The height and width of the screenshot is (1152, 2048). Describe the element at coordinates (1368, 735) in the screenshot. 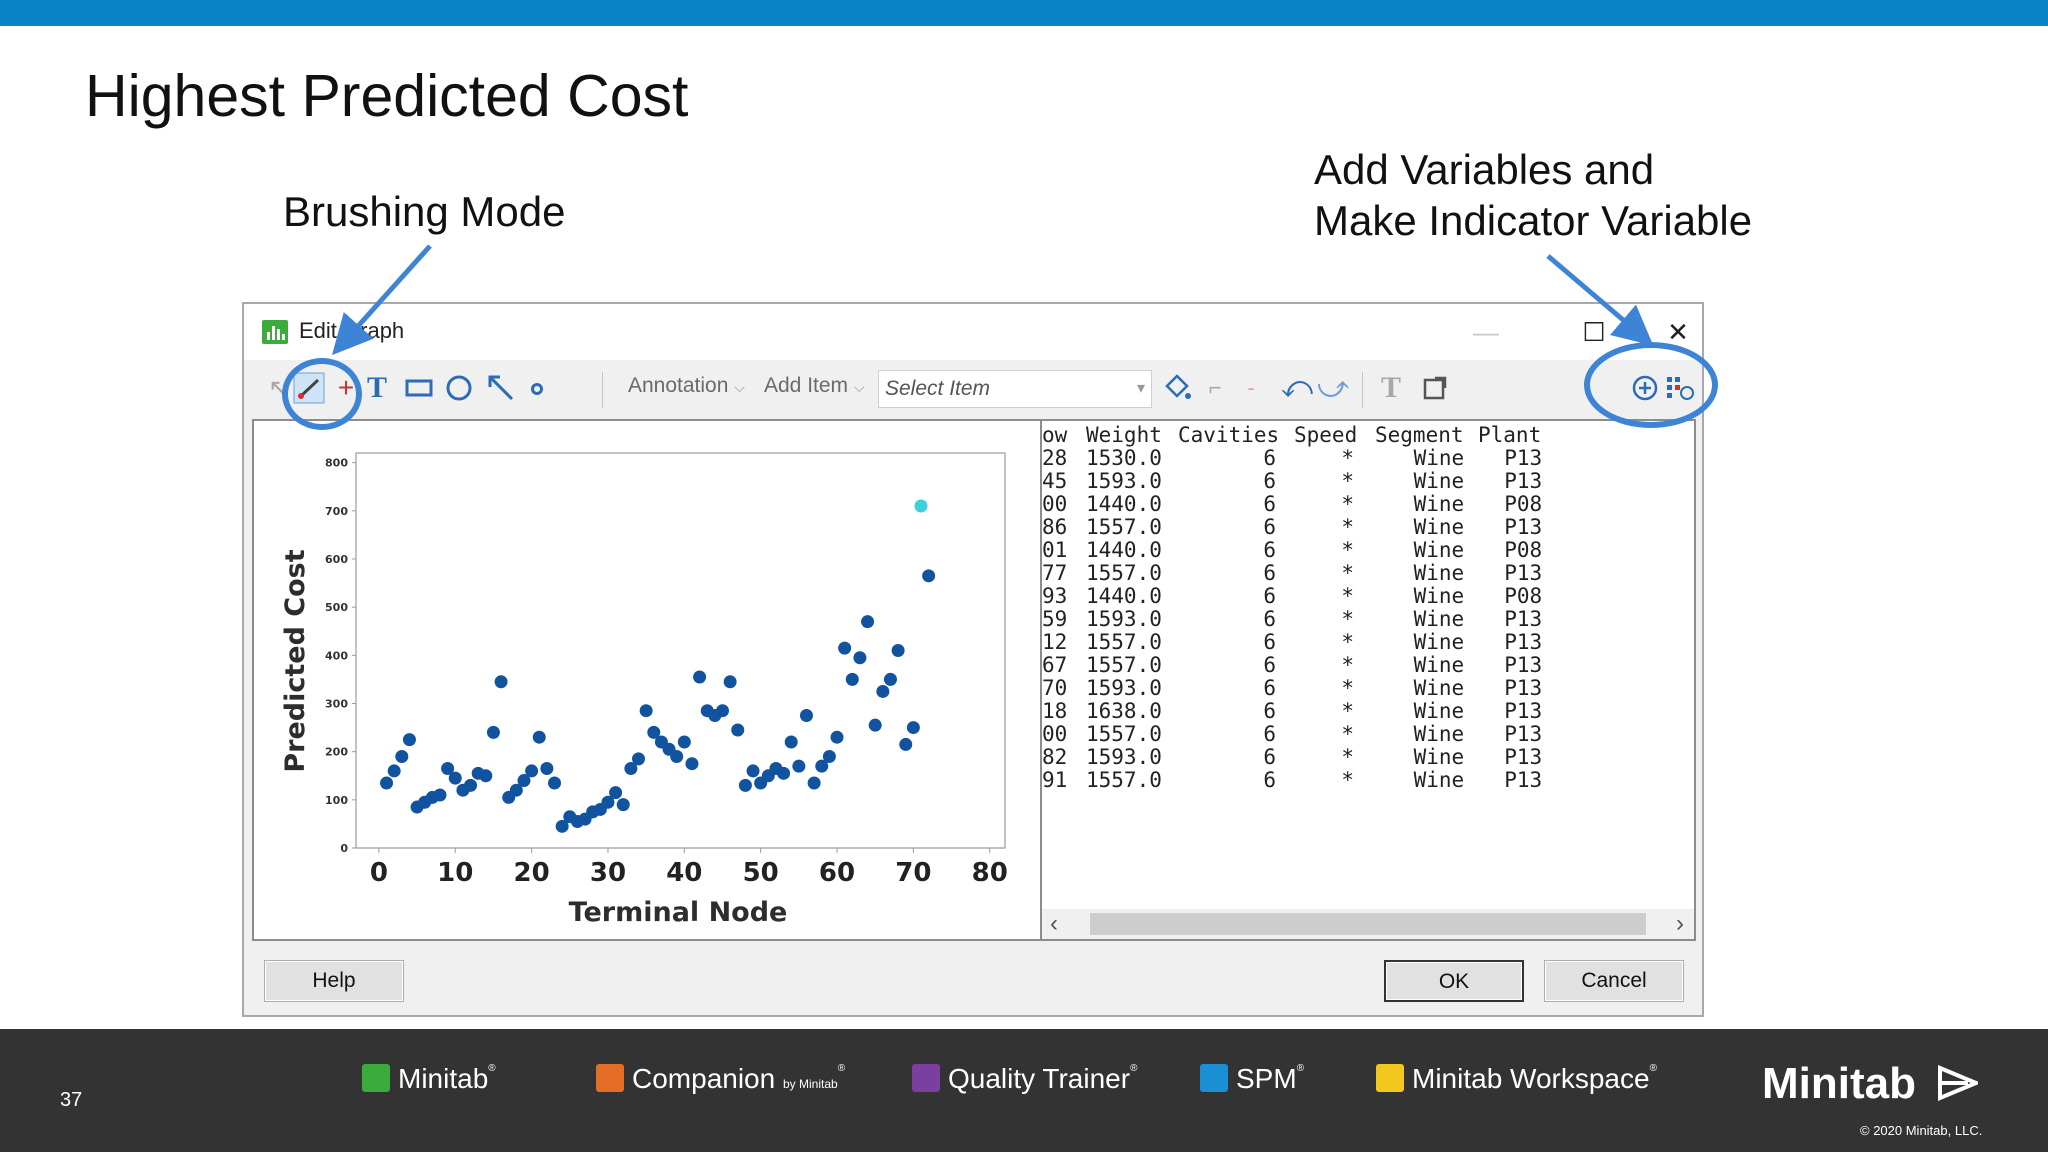

I see `worksheet-row: 00 1557.0 6 * Wine P13` at that location.